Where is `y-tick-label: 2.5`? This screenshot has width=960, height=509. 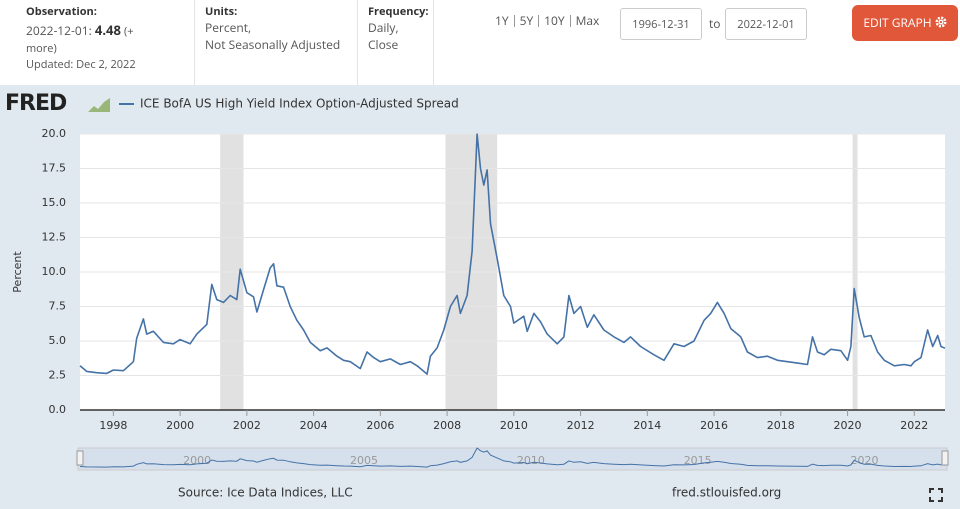
y-tick-label: 2.5 is located at coordinates (58, 375).